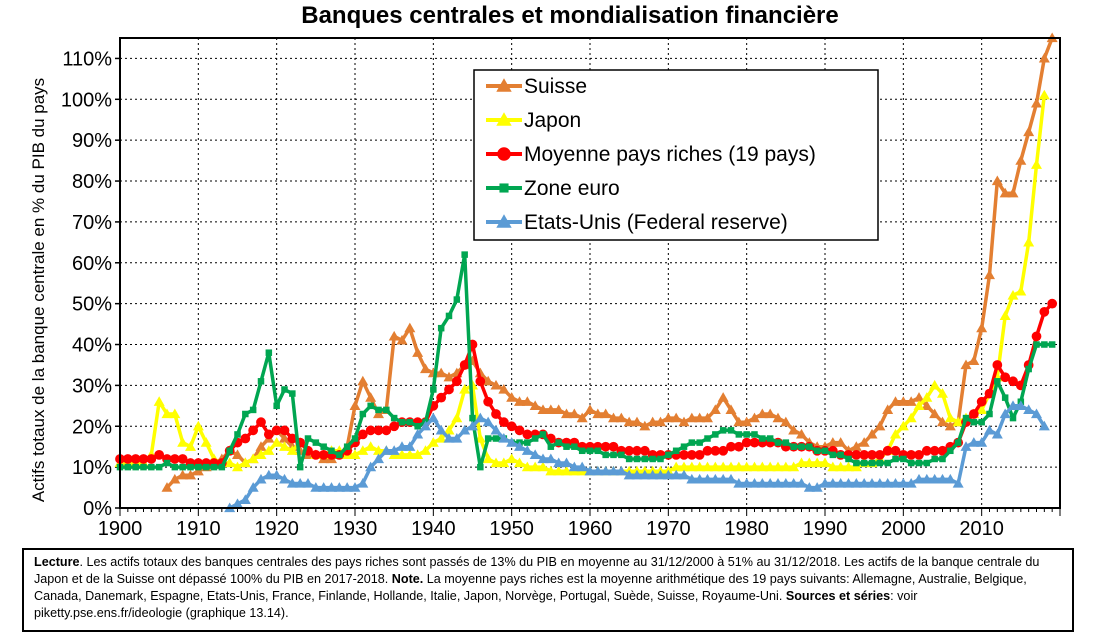  Describe the element at coordinates (92, 182) in the screenshot. I see `y-tick-label: 80%` at that location.